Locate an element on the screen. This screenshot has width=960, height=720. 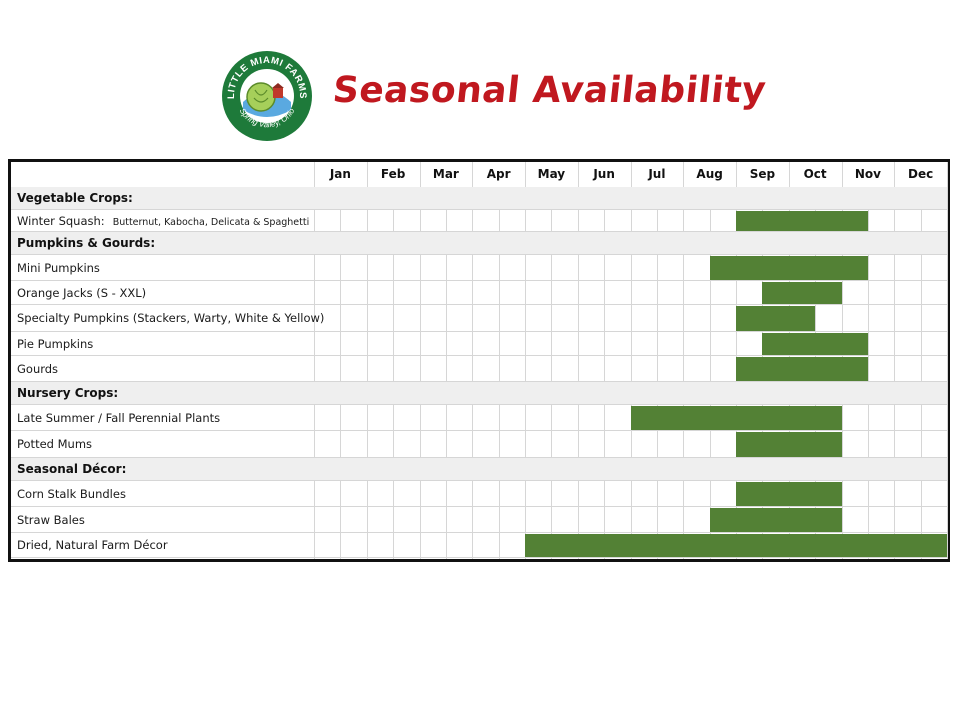
item-label: Orange Jacks (S - XXL) is located at coordinates (81, 293).